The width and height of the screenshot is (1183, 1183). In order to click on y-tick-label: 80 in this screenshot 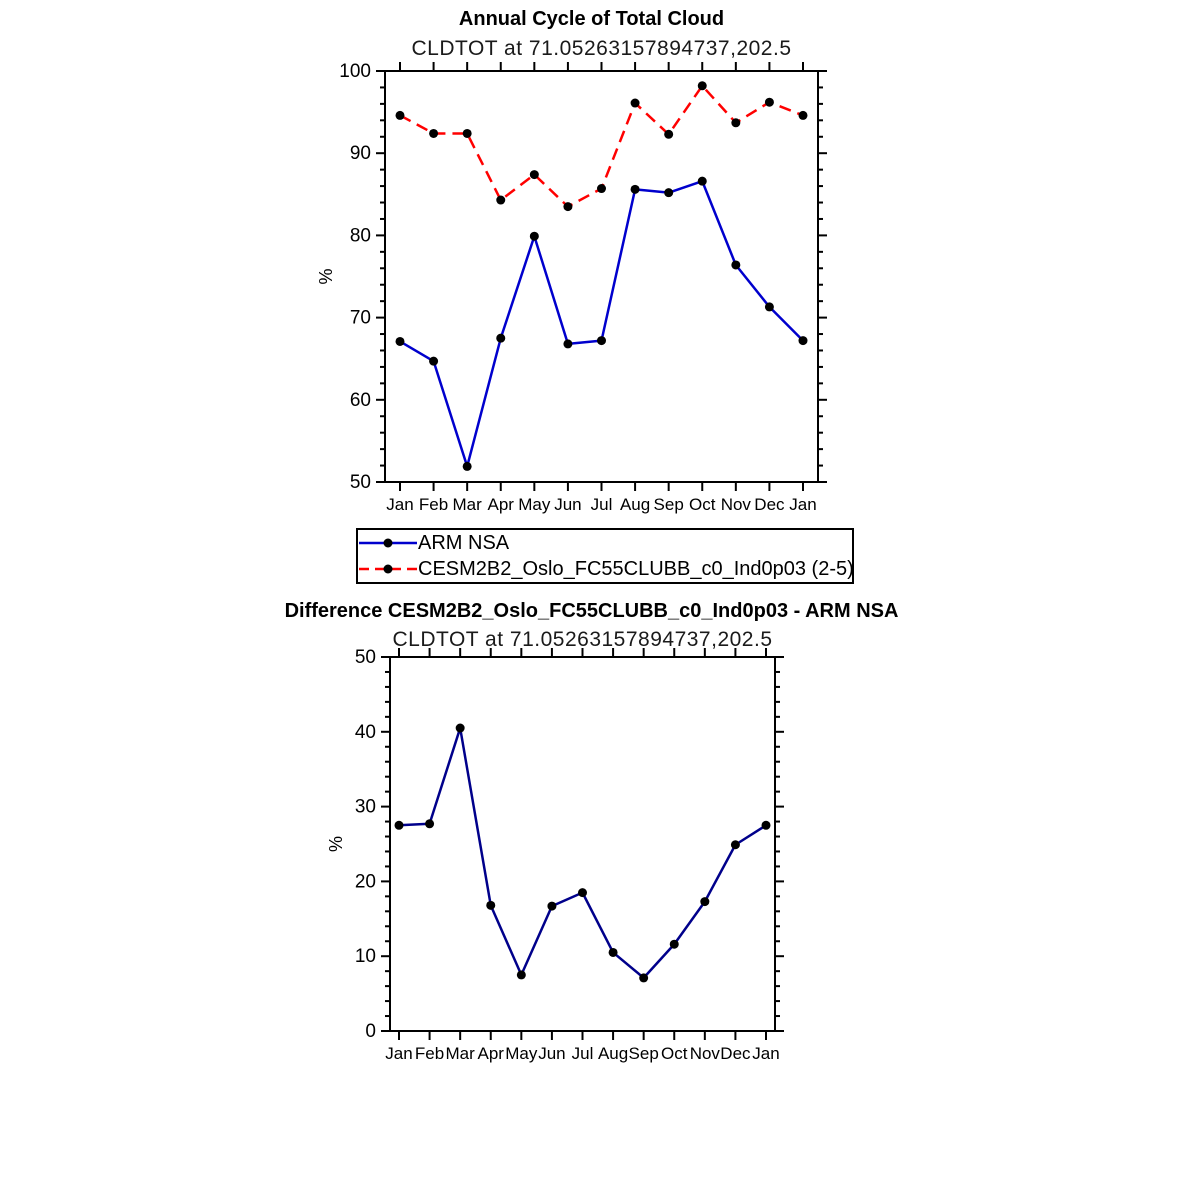, I will do `click(360, 235)`.